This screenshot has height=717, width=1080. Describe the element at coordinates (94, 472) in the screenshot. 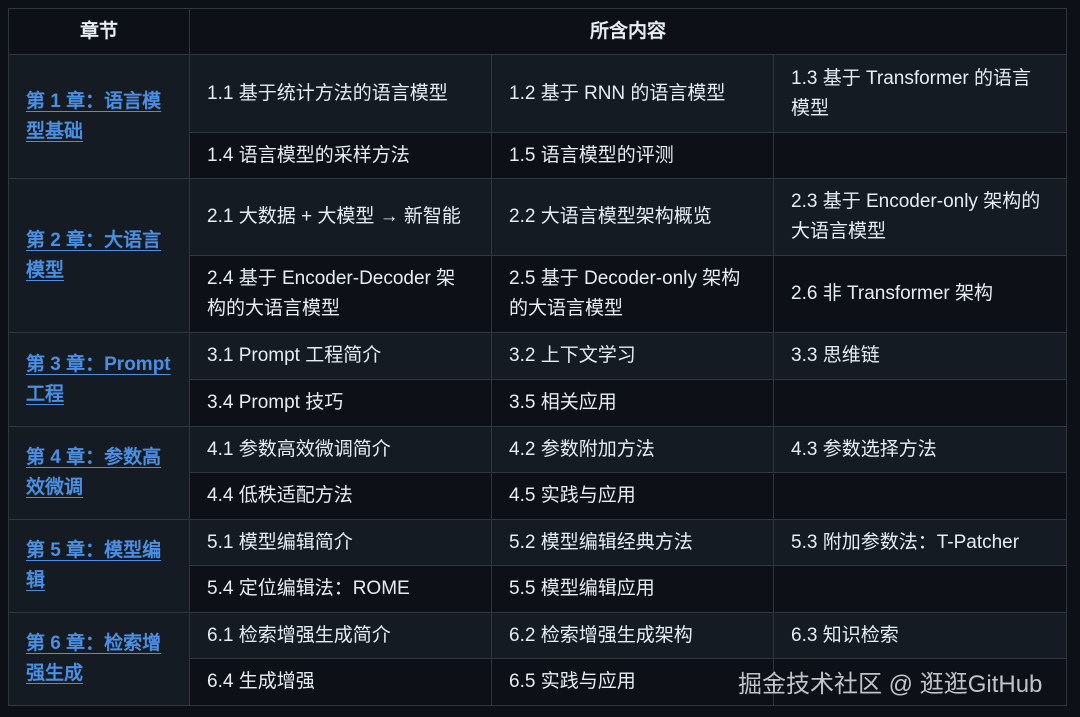

I see `chapter-link: 第 4 章：参数高效微调` at that location.